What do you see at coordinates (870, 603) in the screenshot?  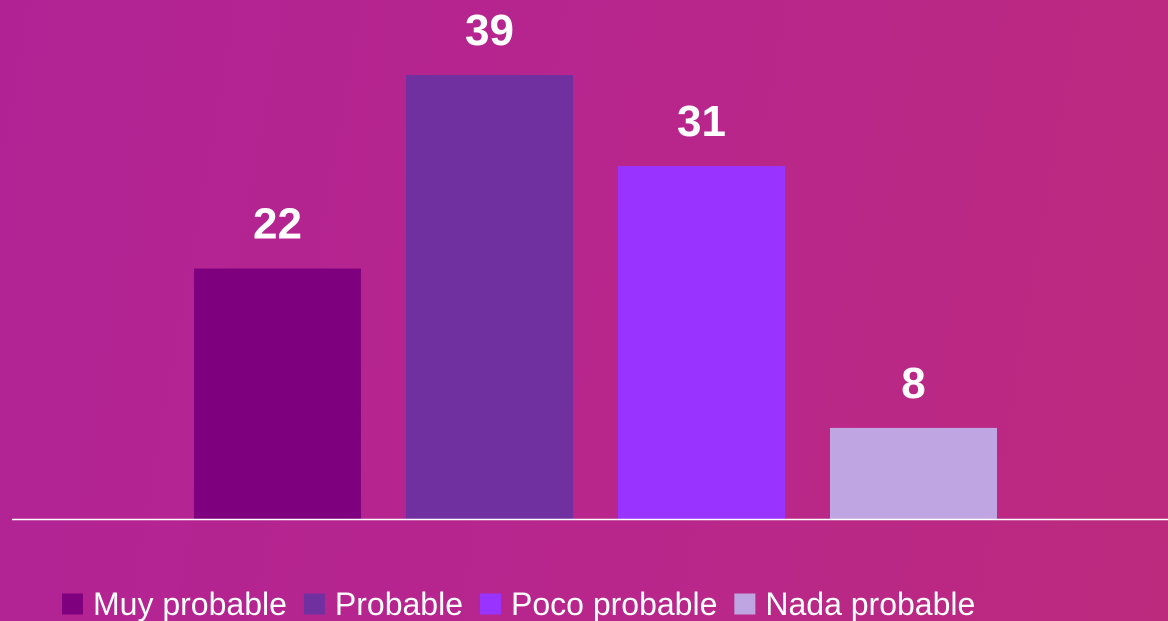 I see `legend-label-nada-probable: Nada probable` at bounding box center [870, 603].